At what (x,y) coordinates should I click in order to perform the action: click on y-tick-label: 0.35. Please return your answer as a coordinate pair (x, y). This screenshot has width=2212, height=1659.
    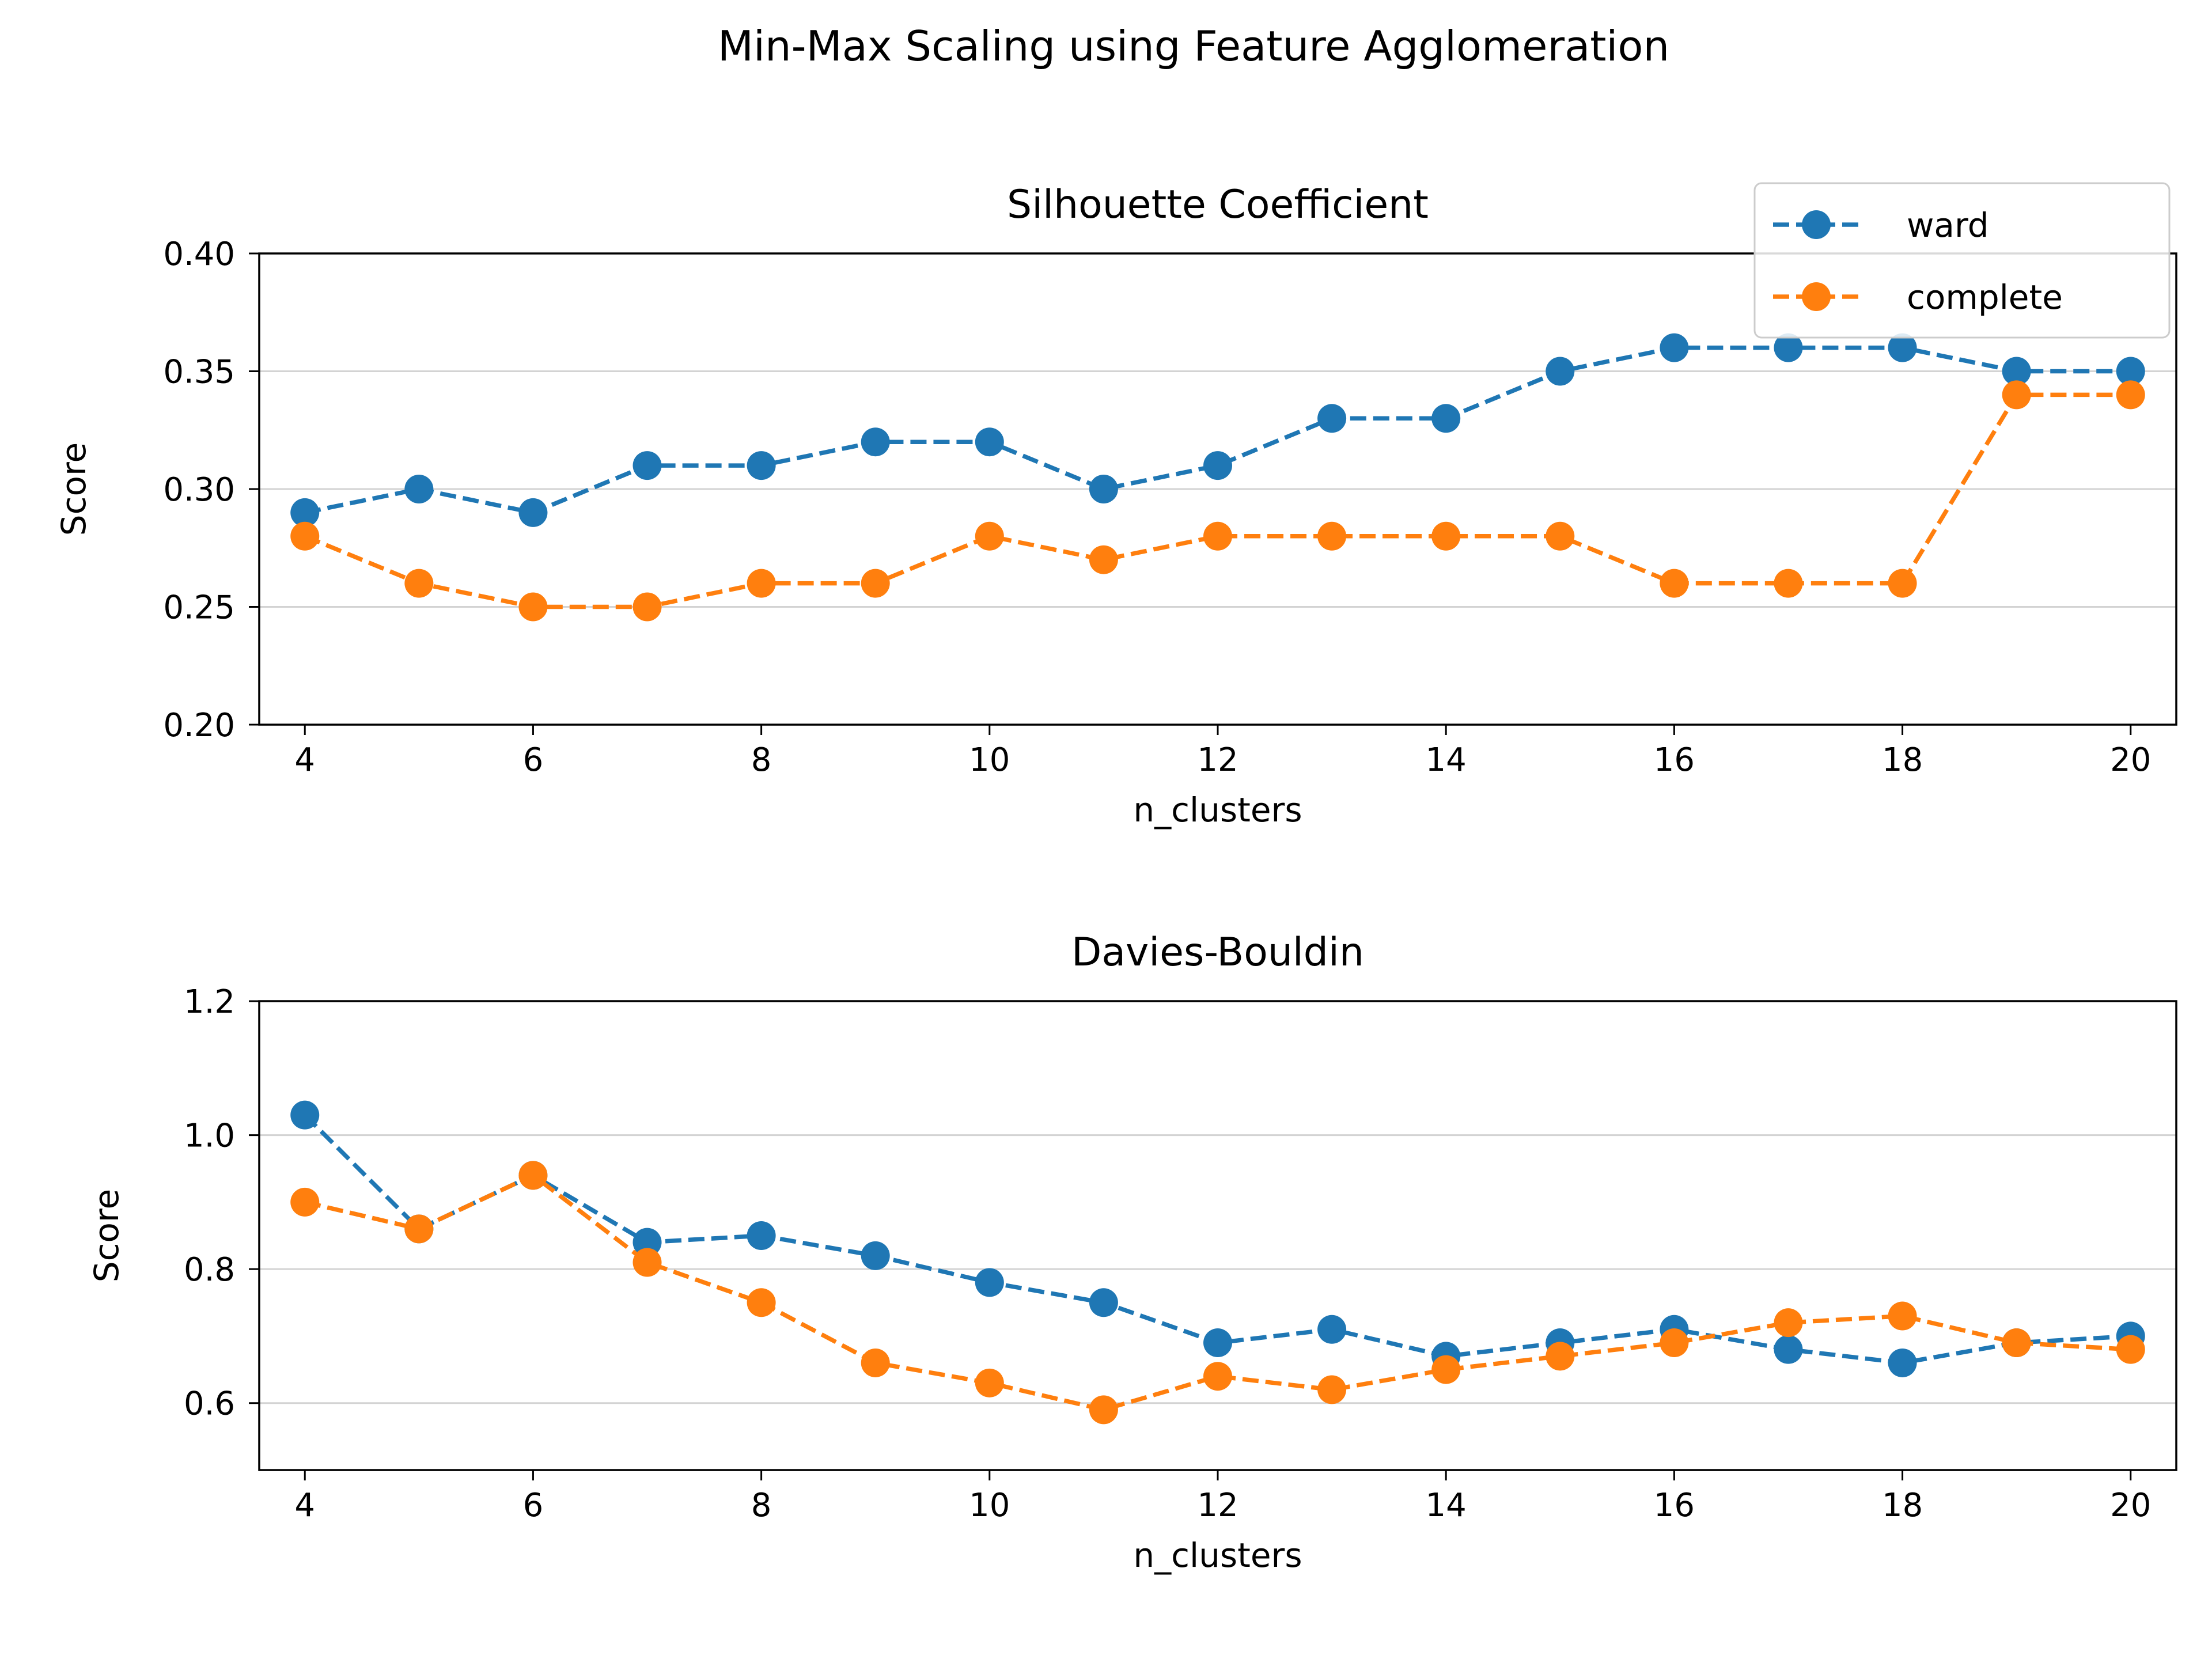
    Looking at the image, I should click on (199, 372).